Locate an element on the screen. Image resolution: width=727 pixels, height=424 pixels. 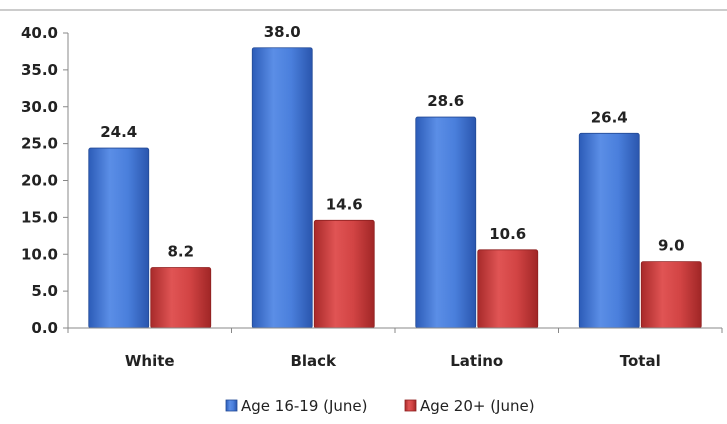
category-label: Total is located at coordinates (640, 361).